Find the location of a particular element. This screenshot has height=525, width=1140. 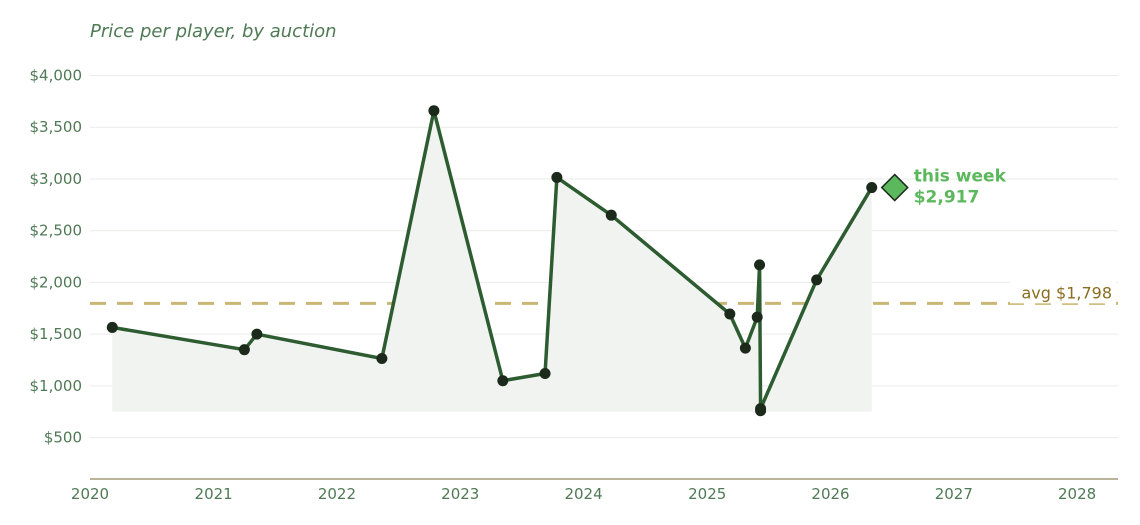

highlight-group: this week $2,917 is located at coordinates (943, 187).